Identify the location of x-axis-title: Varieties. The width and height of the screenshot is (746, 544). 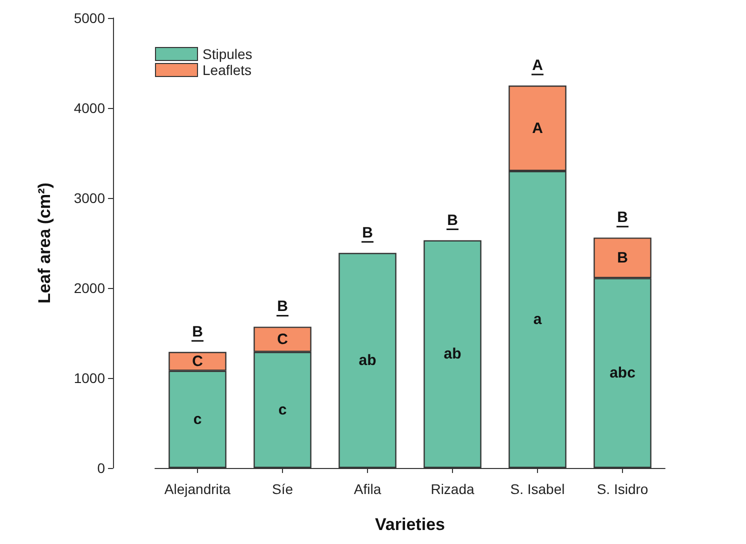
(410, 524).